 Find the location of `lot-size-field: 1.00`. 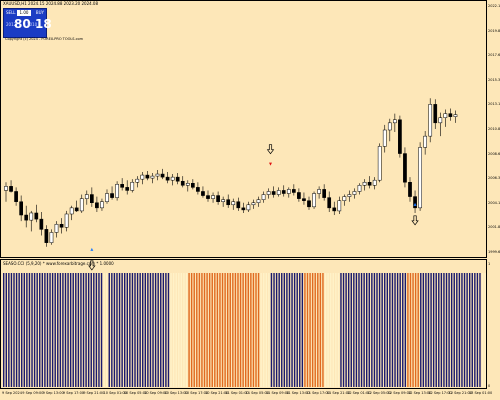

lot-size-field: 1.00 is located at coordinates (24, 13).